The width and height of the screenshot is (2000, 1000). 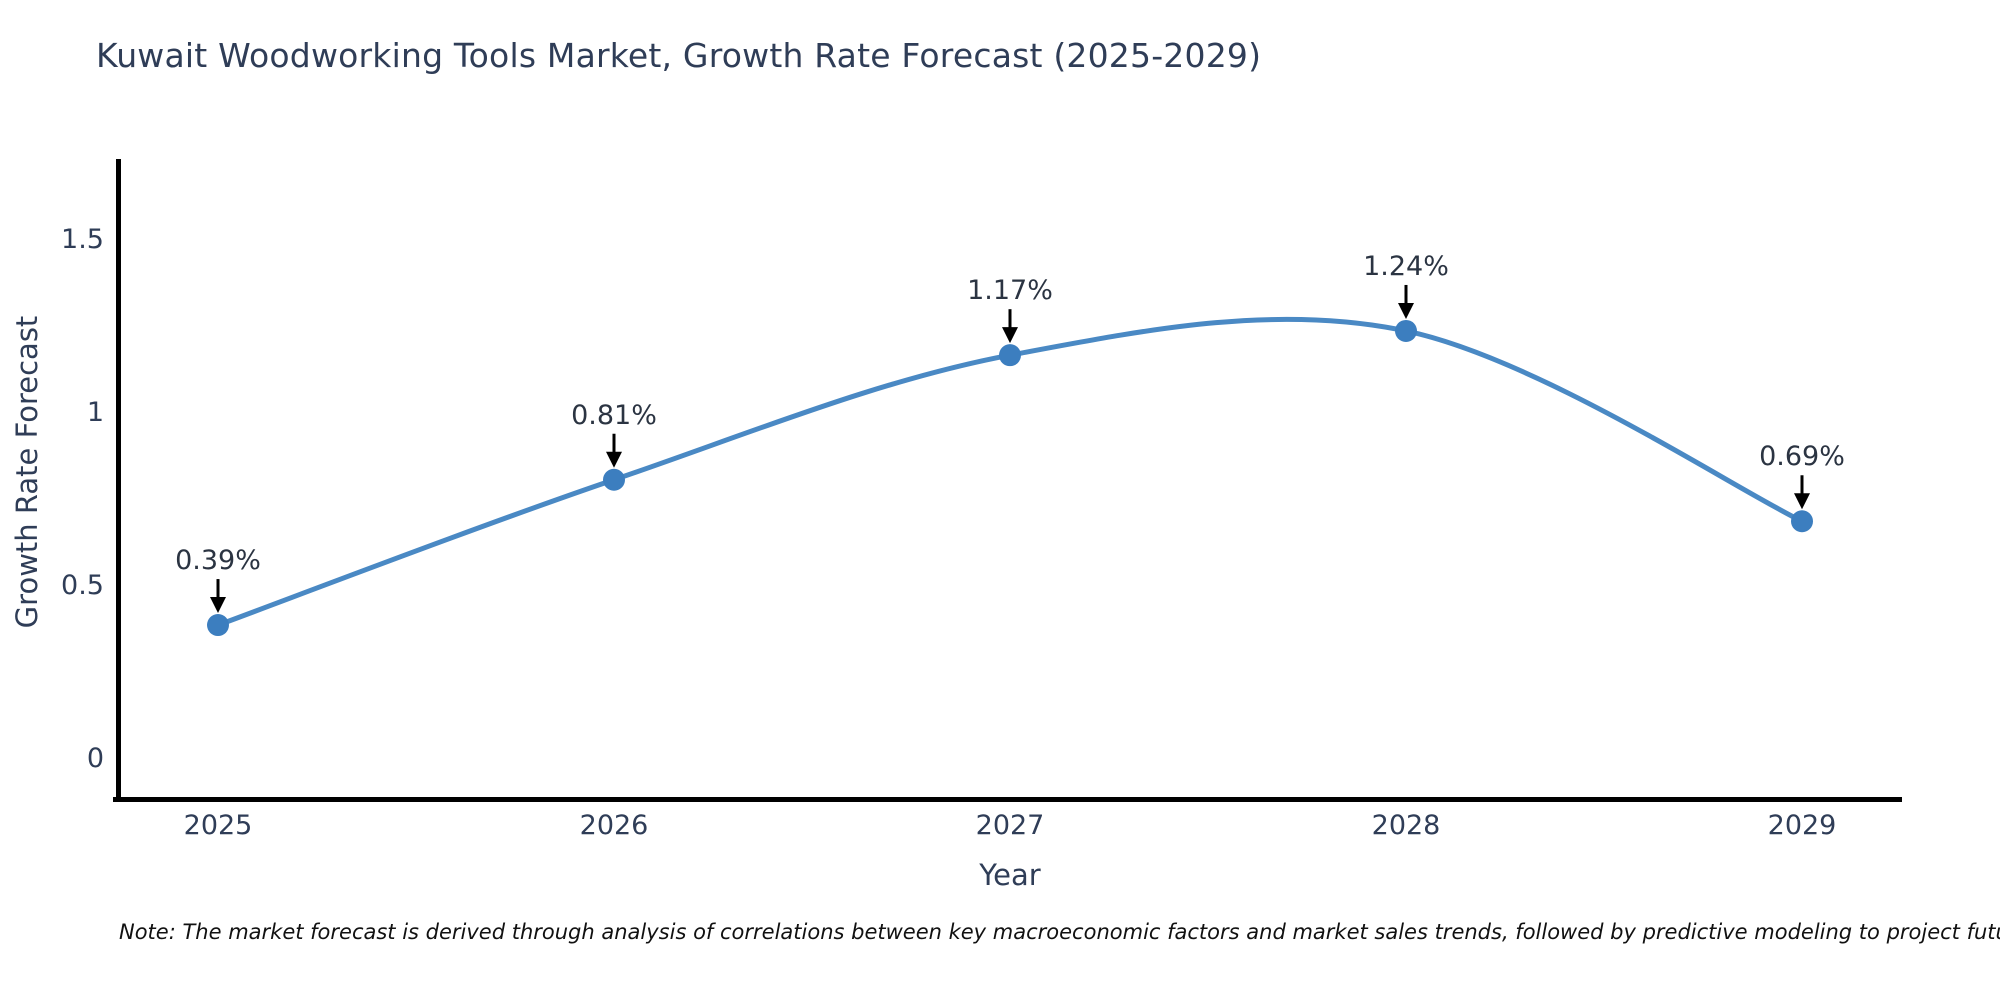 I want to click on y-tick-label: 0.5, so click(x=82, y=585).